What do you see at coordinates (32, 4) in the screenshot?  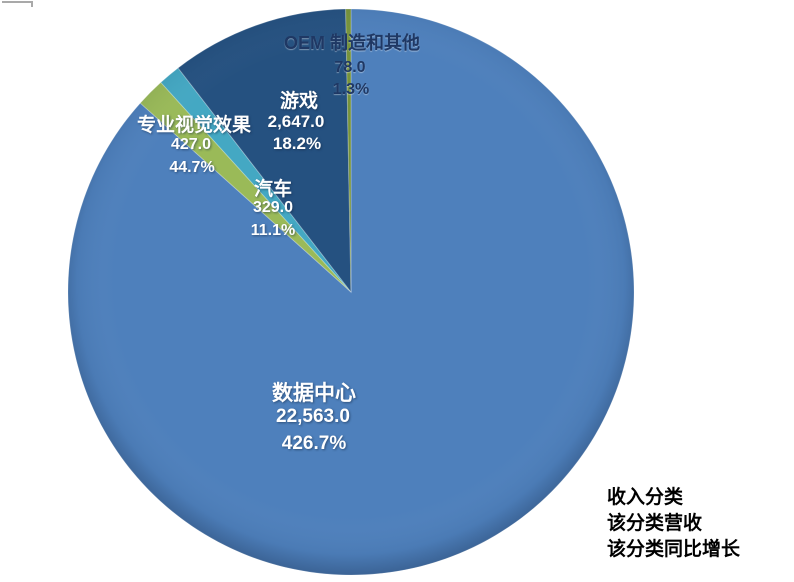 I see `selection-corner-mark-vertical` at bounding box center [32, 4].